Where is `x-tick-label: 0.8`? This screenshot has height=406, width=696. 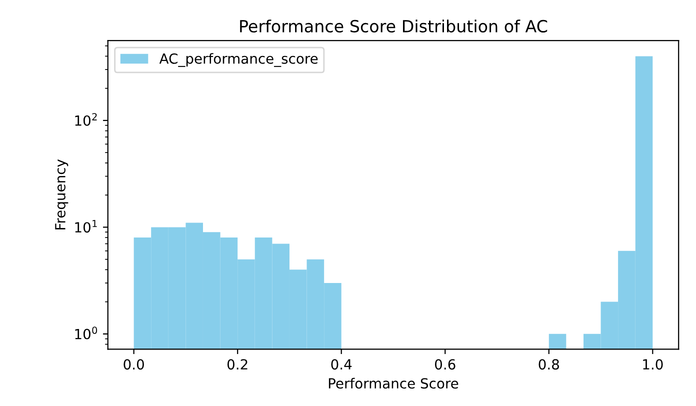 x-tick-label: 0.8 is located at coordinates (548, 364).